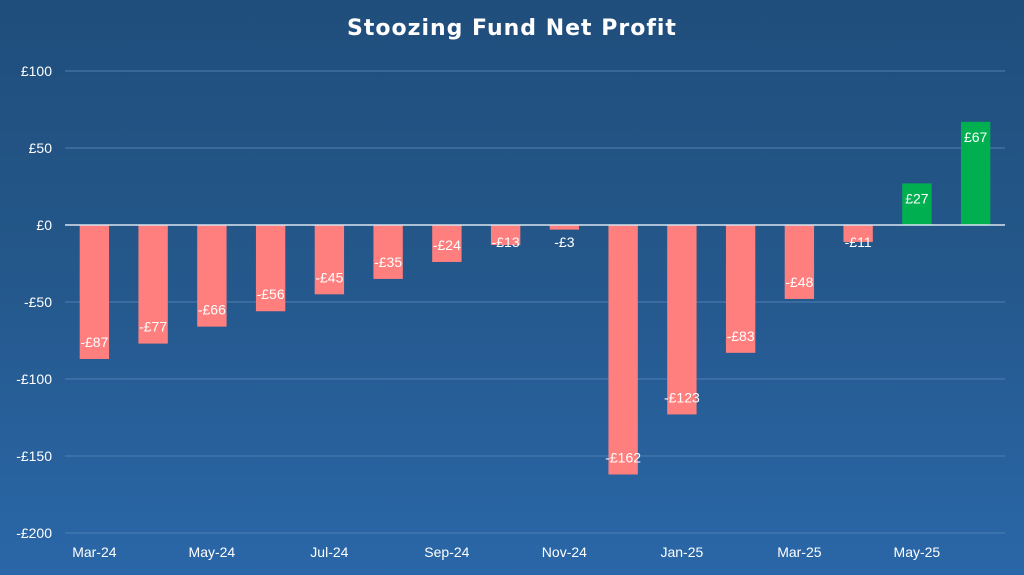  Describe the element at coordinates (741, 336) in the screenshot. I see `data-label: -£83` at that location.